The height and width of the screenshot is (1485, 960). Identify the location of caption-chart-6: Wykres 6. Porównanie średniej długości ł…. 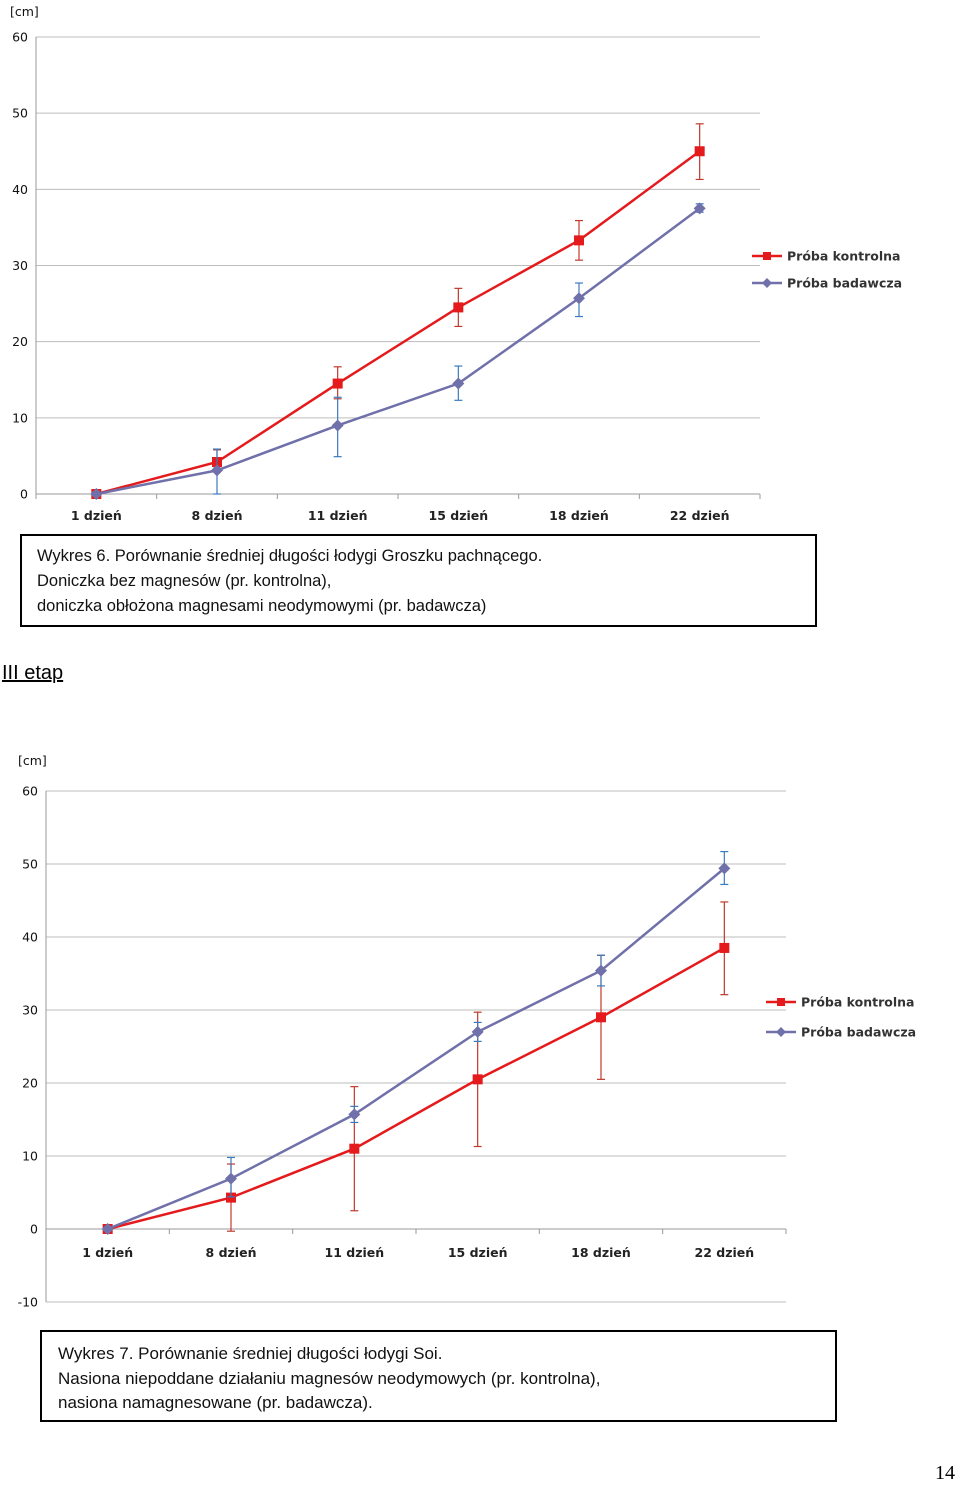
(418, 580).